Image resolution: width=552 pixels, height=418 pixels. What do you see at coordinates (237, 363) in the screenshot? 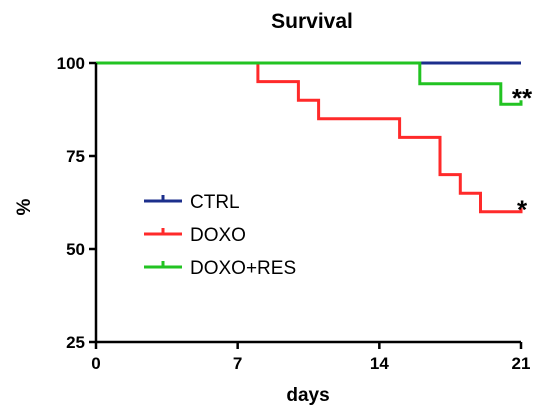
I see `x-tick-label: 7` at bounding box center [237, 363].